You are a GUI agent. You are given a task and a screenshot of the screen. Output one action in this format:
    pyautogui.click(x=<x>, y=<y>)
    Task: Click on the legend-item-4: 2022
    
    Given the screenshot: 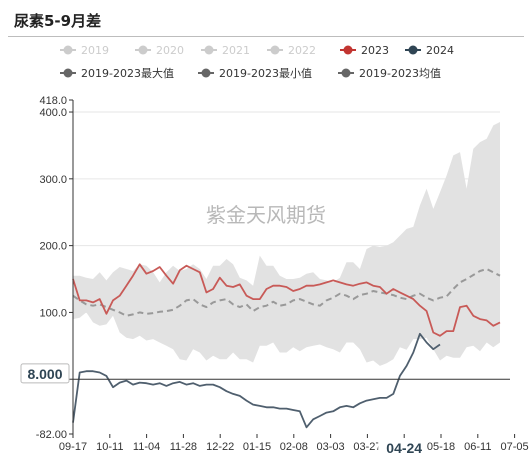 What is the action you would take?
    pyautogui.click(x=291, y=50)
    